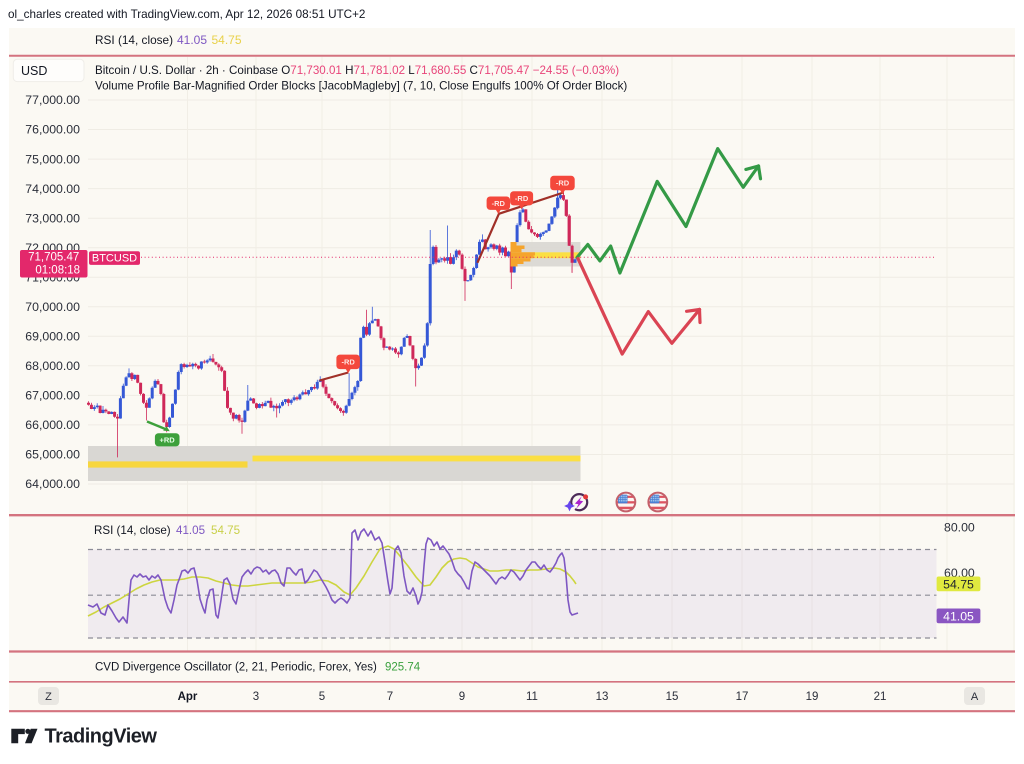 Image resolution: width=1024 pixels, height=764 pixels. Describe the element at coordinates (812, 697) in the screenshot. I see `svg-text: 19` at that location.